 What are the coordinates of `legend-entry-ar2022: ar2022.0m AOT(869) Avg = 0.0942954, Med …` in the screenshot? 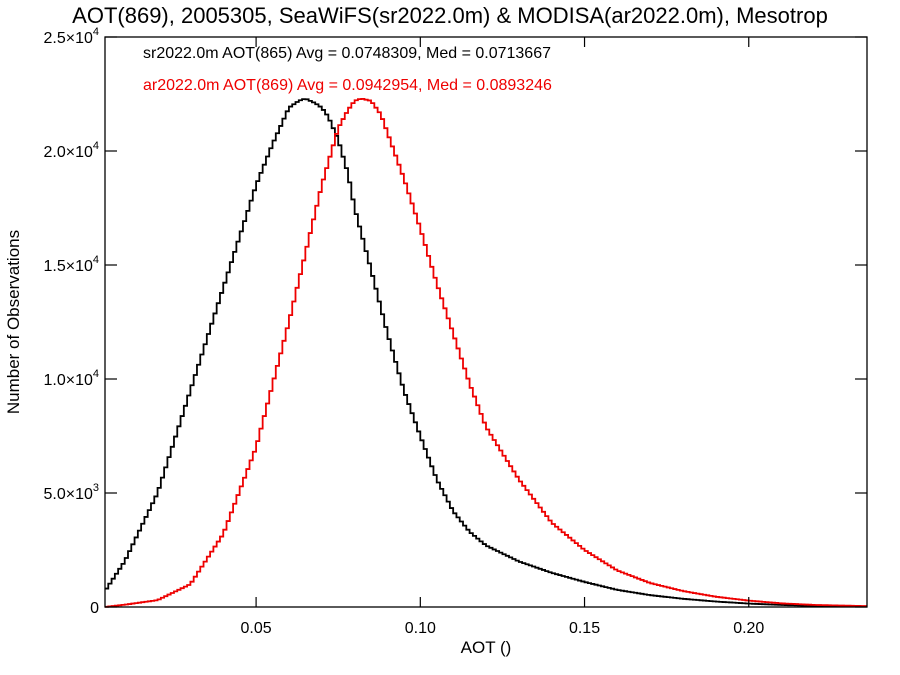 It's located at (347, 85).